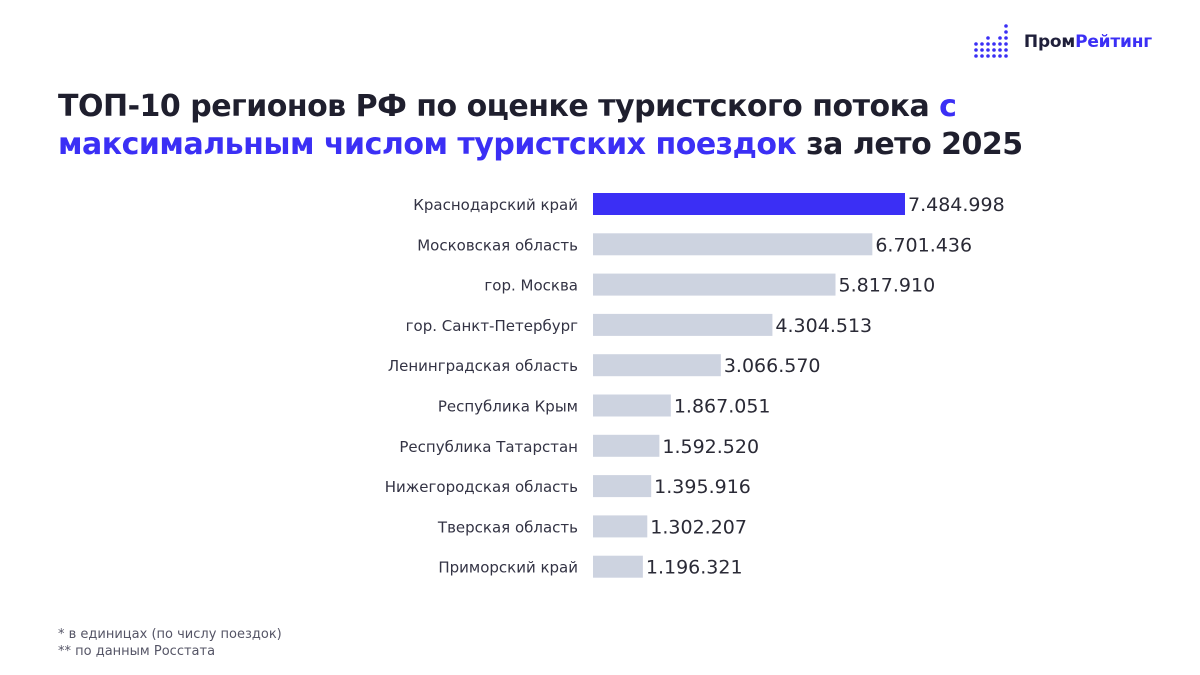 This screenshot has width=1200, height=675. What do you see at coordinates (722, 407) in the screenshot?
I see `value-label: 1.867.051` at bounding box center [722, 407].